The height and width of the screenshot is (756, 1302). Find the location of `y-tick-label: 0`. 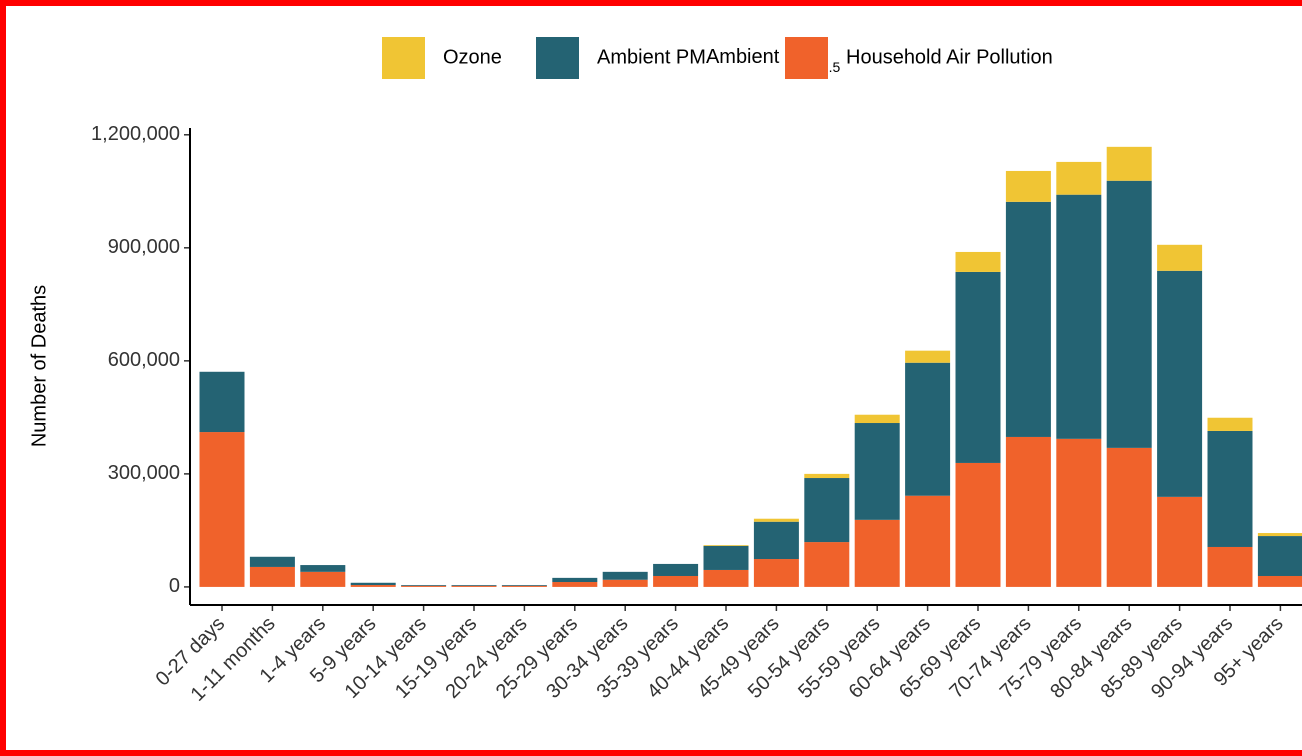

y-tick-label: 0 is located at coordinates (174, 586).